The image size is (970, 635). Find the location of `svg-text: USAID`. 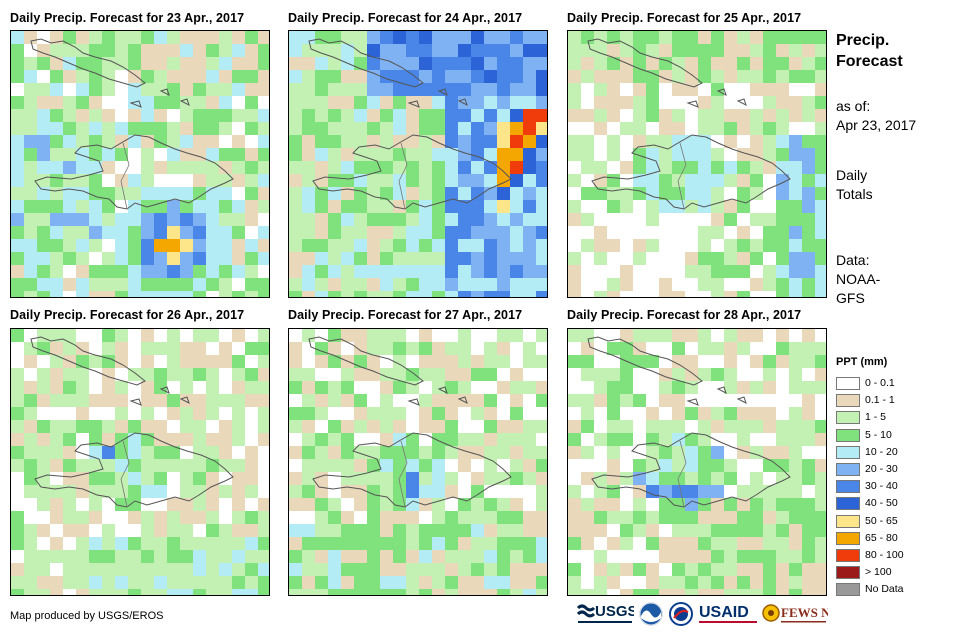

svg-text: USAID is located at coordinates (724, 612).